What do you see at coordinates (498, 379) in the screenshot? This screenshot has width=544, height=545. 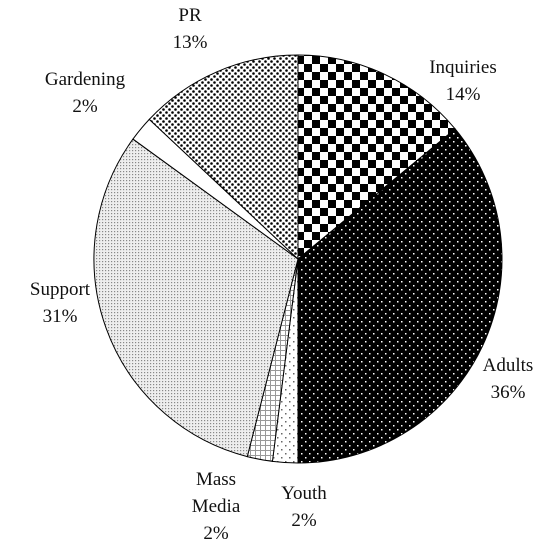 I see `slice-label: Adults 36%` at bounding box center [498, 379].